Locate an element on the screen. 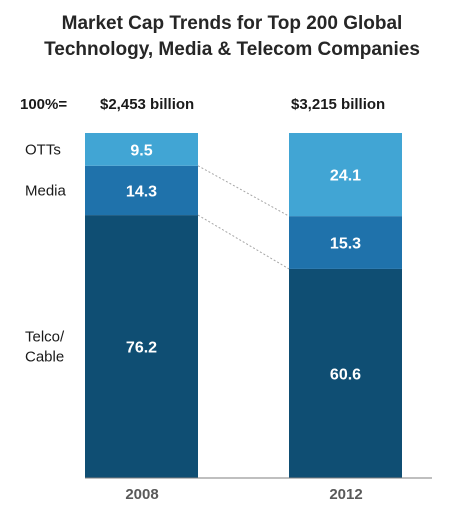 This screenshot has height=513, width=464. total-2012-label: $3,215 billion is located at coordinates (338, 104).